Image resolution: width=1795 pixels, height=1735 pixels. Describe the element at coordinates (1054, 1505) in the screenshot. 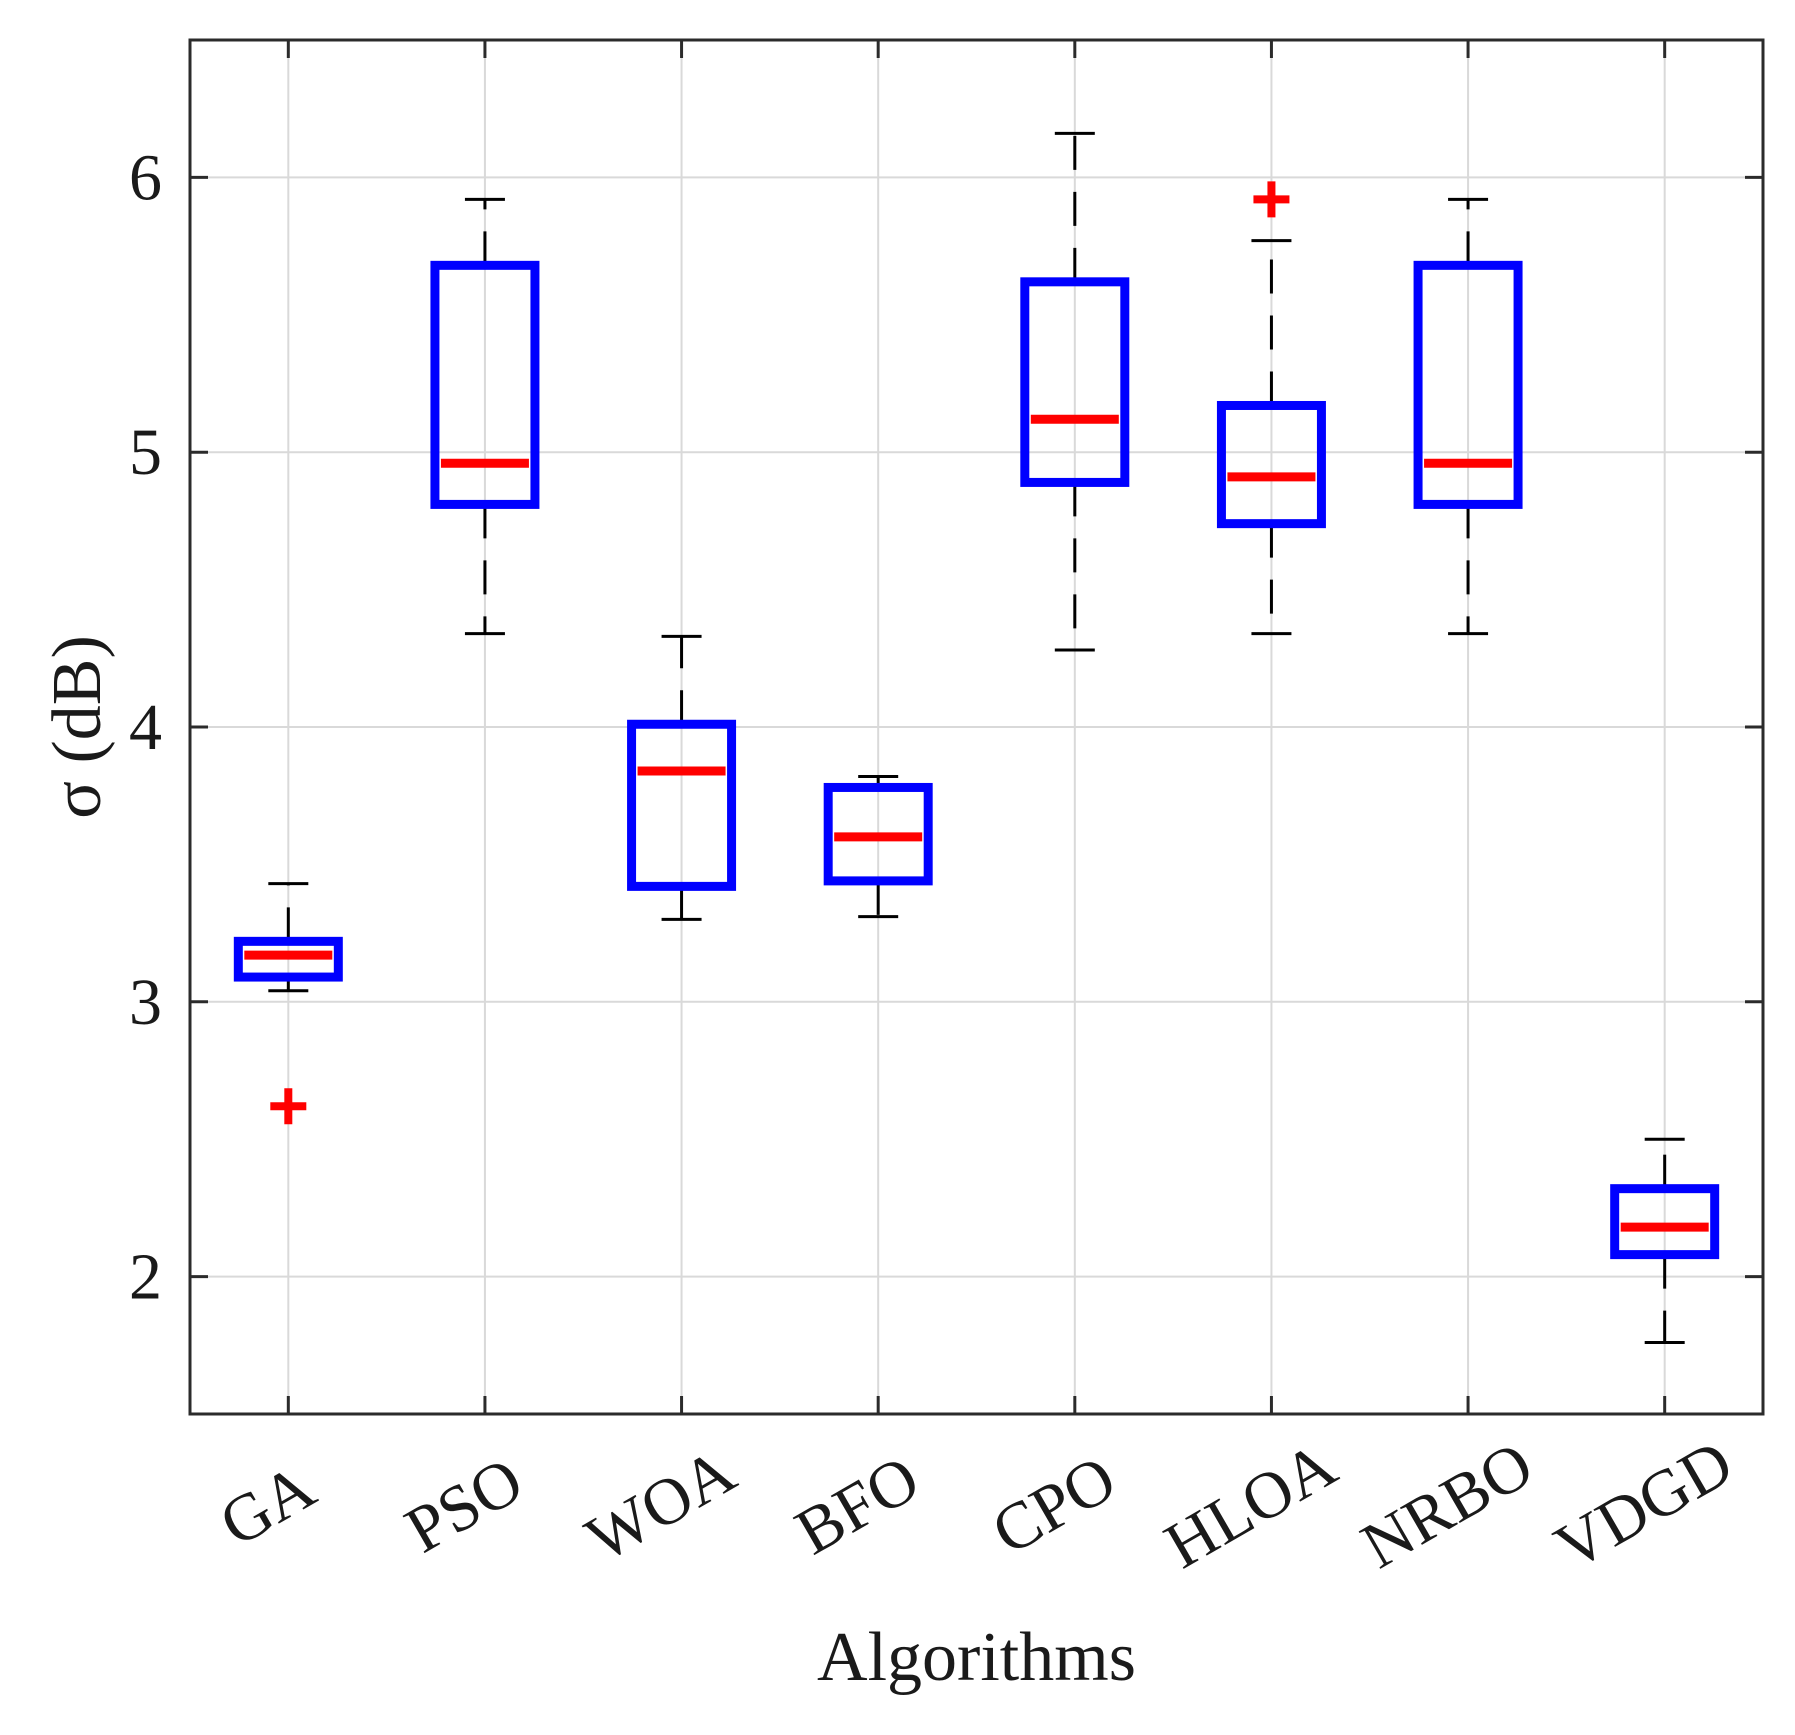

I see `x-tick-label: CPO` at that location.